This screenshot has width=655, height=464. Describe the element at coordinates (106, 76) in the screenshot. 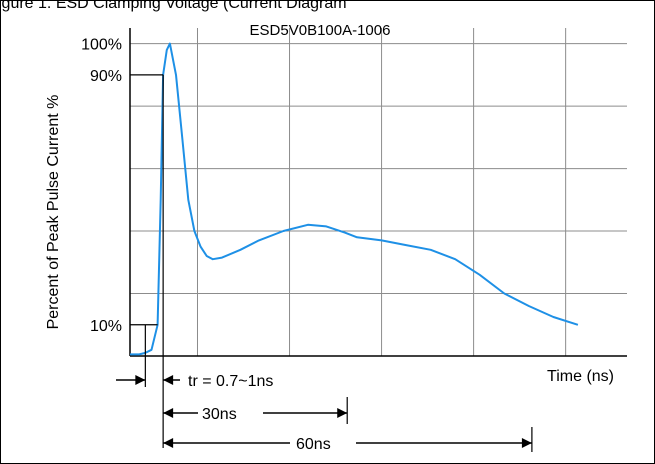

I see `y-tick-label: 90%` at that location.